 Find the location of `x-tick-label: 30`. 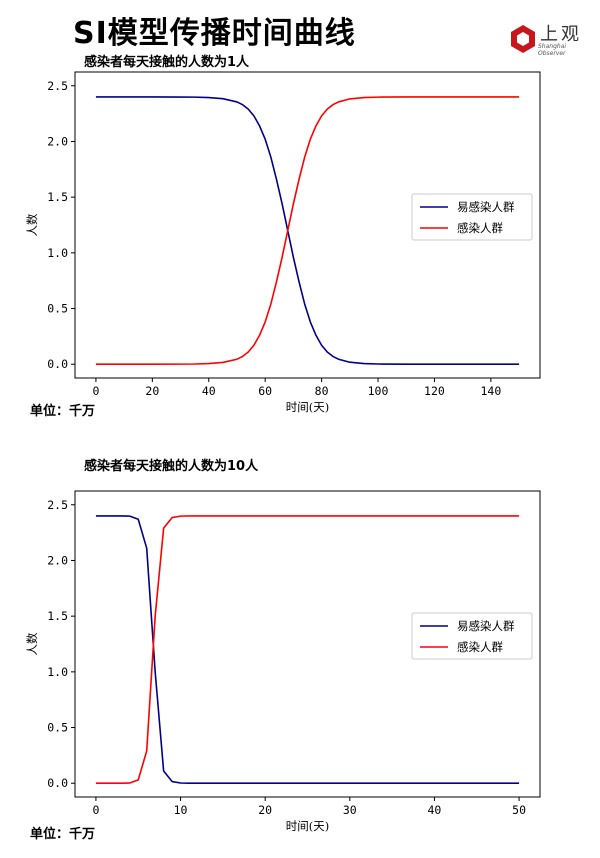

x-tick-label: 30 is located at coordinates (350, 810).